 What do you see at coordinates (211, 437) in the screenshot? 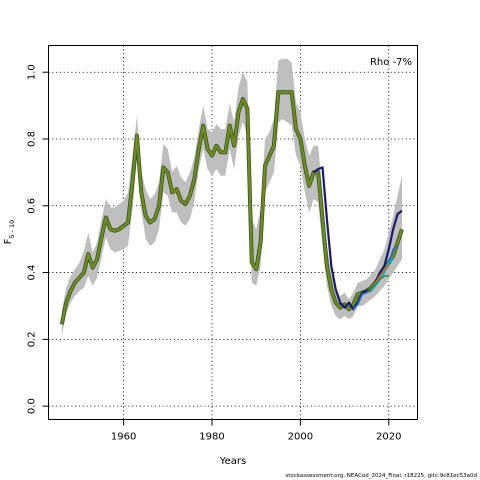
I see `x-tick-label: 1980` at bounding box center [211, 437].